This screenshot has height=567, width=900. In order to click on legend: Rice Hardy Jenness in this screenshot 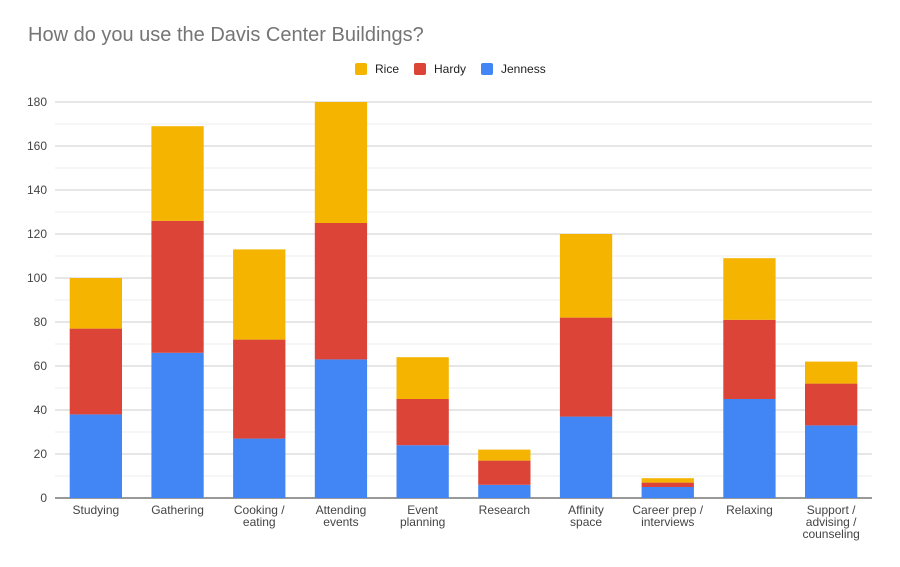, I will do `click(450, 72)`.